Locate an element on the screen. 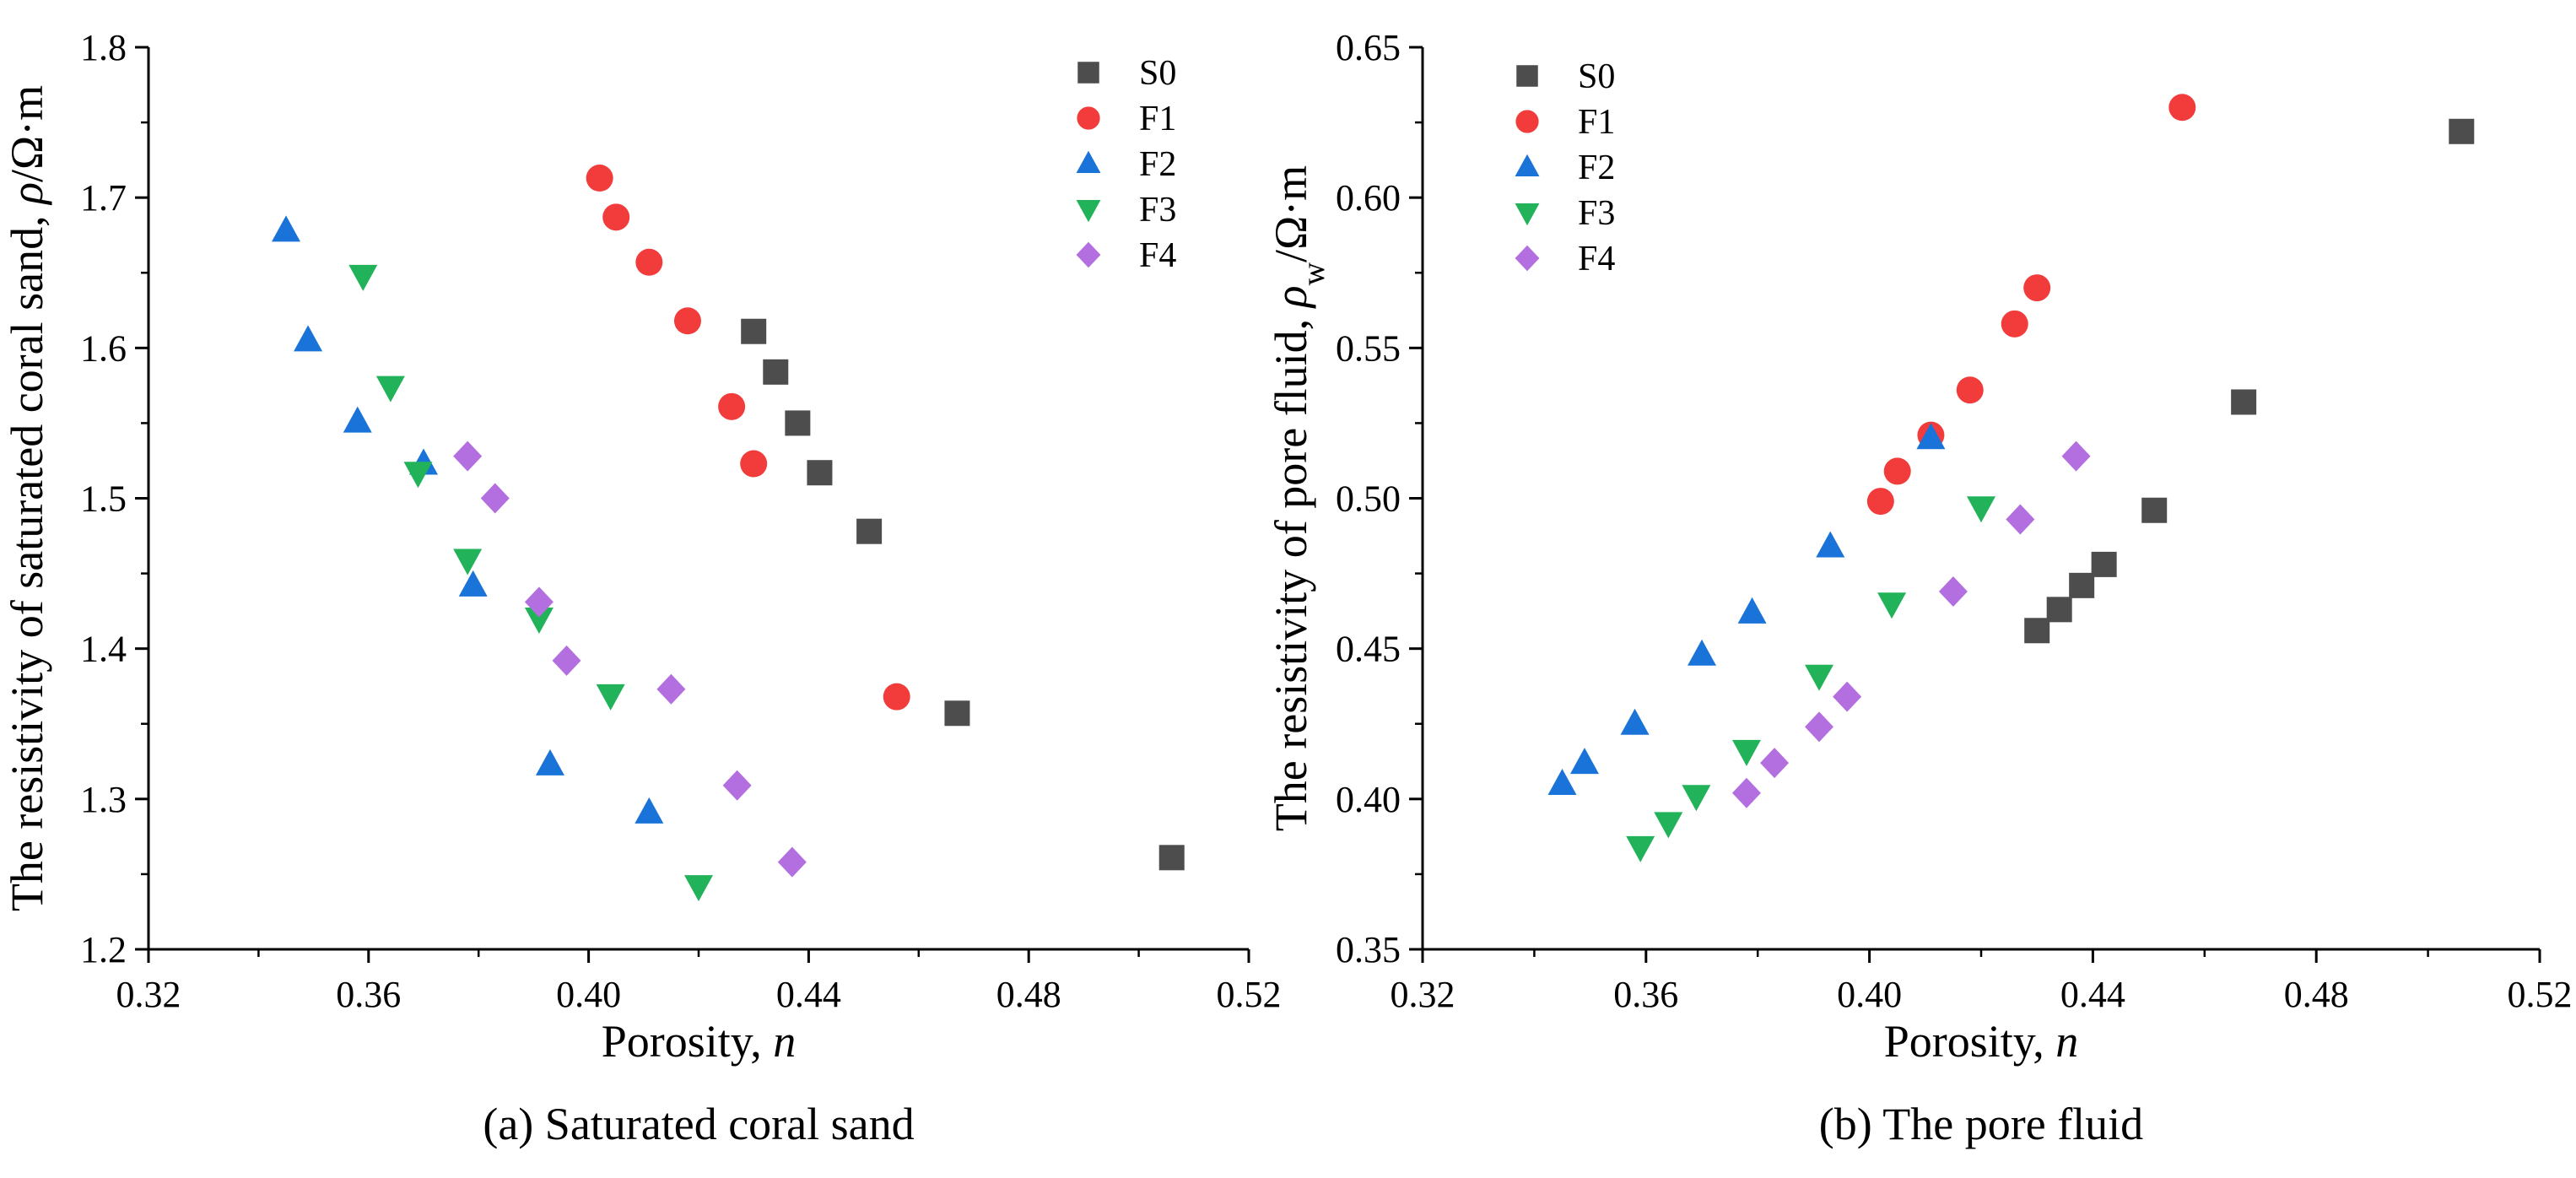  legend-label: F3 is located at coordinates (1596, 214).